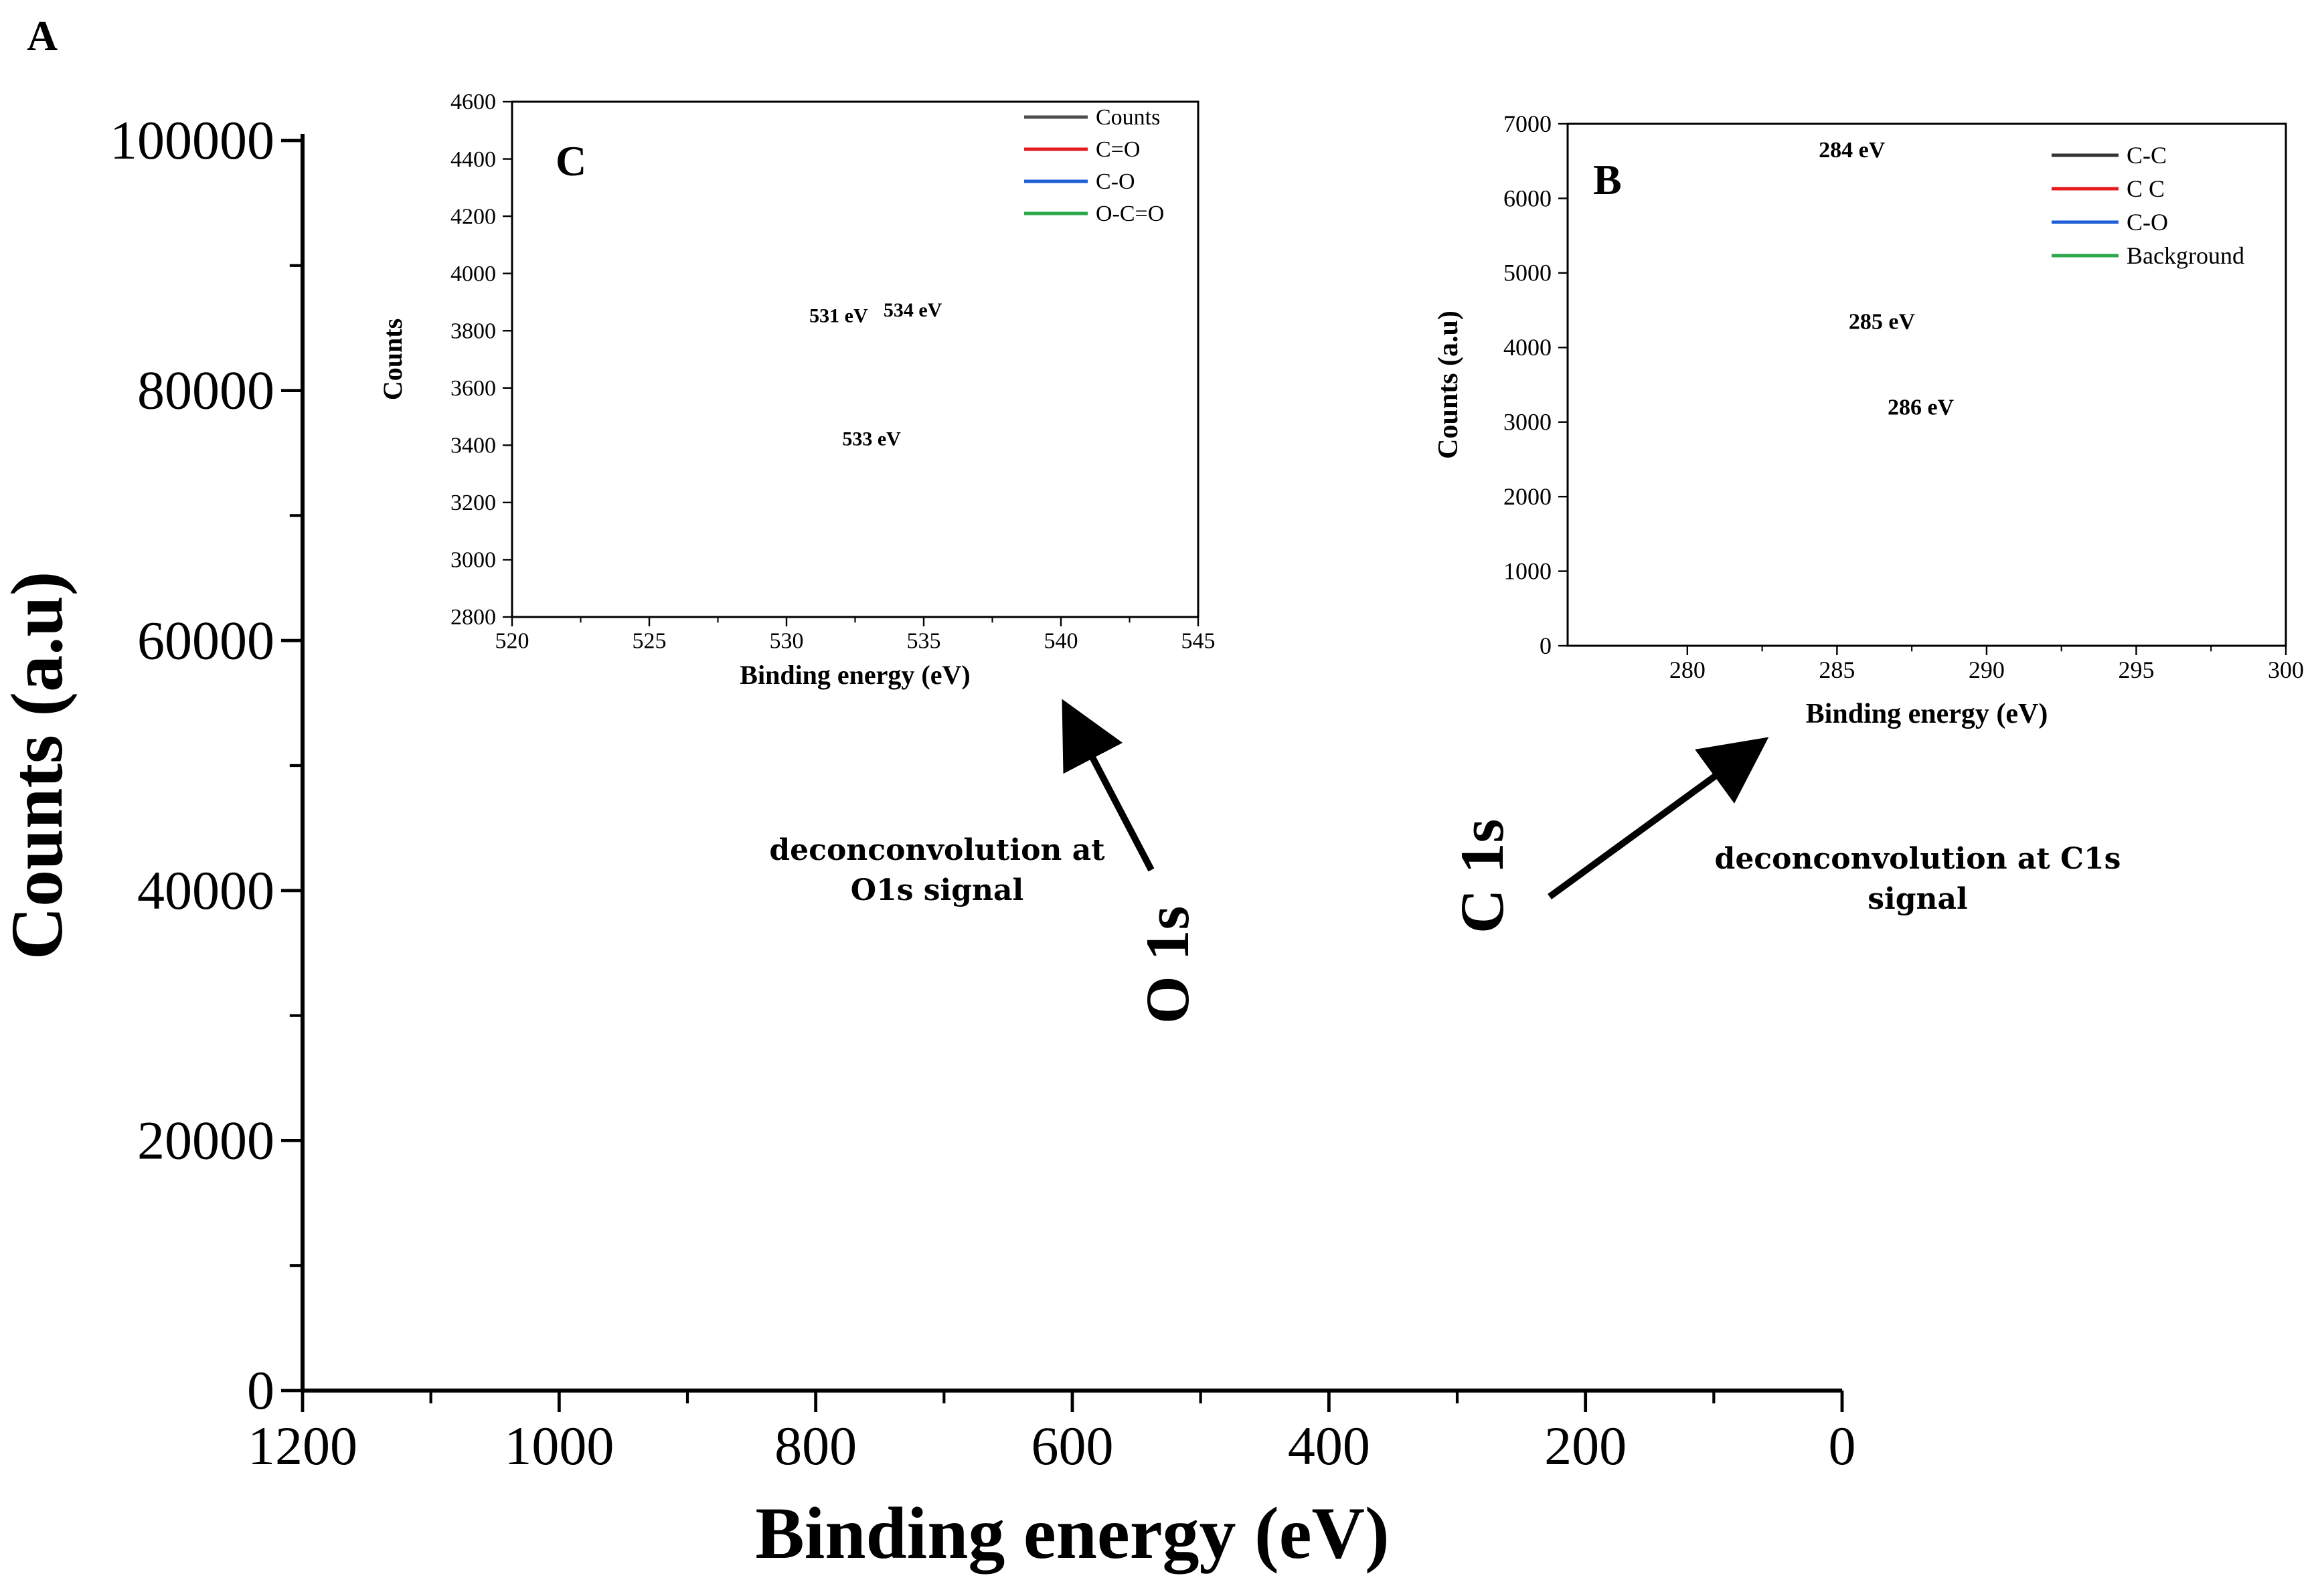 This screenshot has width=2316, height=1596. What do you see at coordinates (1482, 876) in the screenshot?
I see `peak-label-c1s: C 1s` at bounding box center [1482, 876].